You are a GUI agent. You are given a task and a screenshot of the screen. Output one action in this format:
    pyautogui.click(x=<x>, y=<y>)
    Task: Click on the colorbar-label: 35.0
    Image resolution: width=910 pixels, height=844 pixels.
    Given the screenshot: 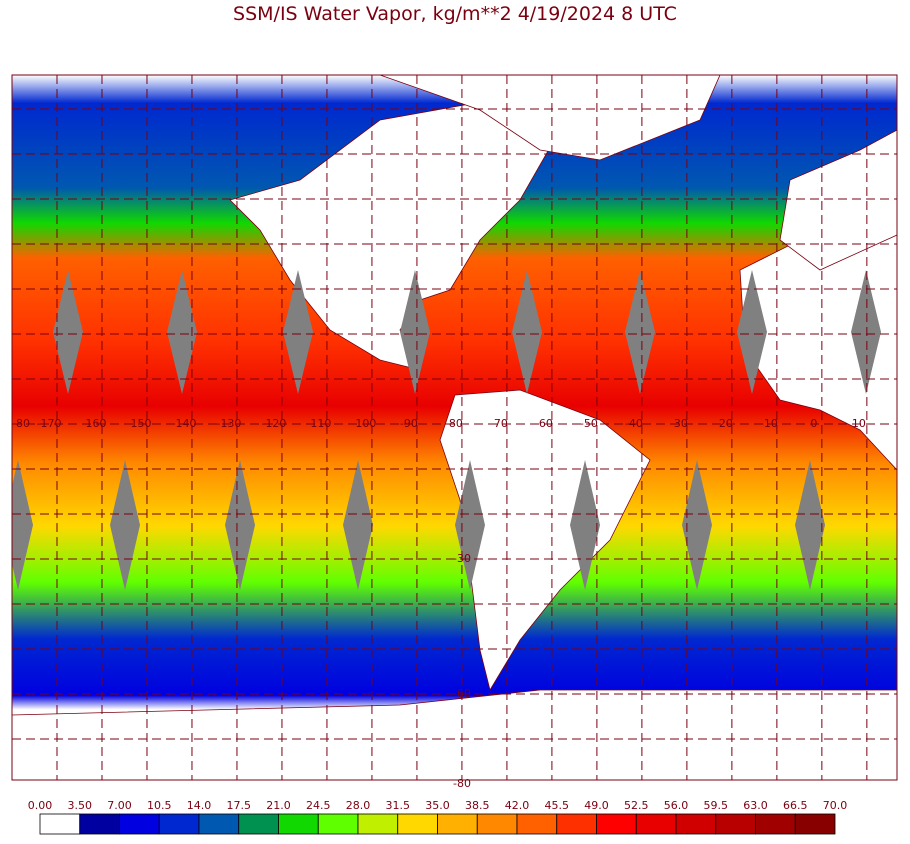 What is the action you would take?
    pyautogui.click(x=437, y=805)
    